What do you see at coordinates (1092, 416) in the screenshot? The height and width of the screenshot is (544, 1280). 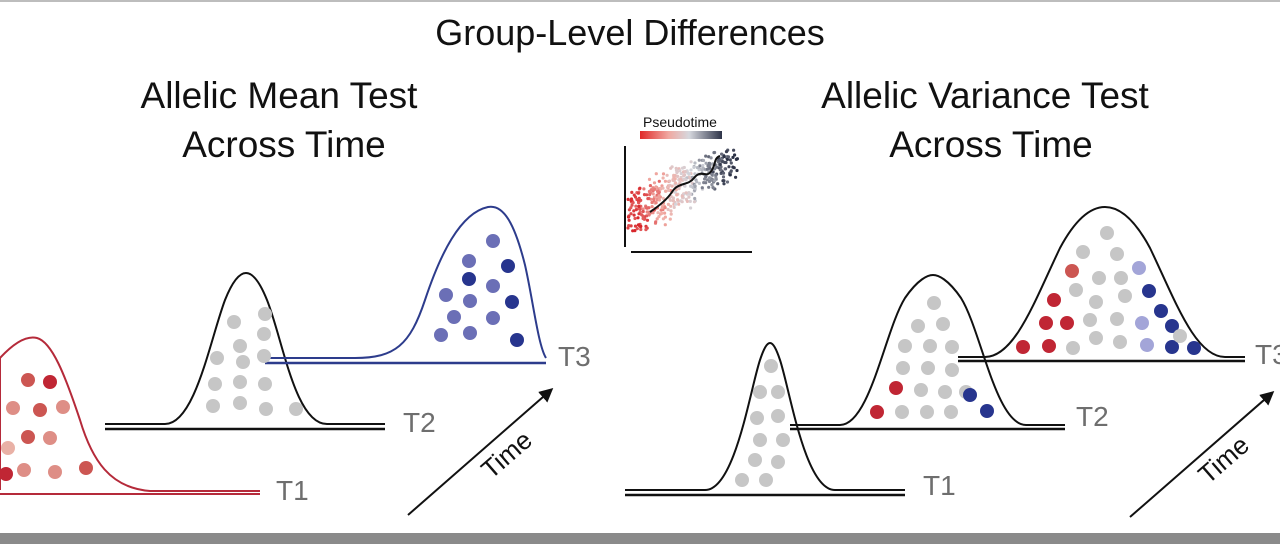 I see `right-t2-label: T2` at bounding box center [1092, 416].